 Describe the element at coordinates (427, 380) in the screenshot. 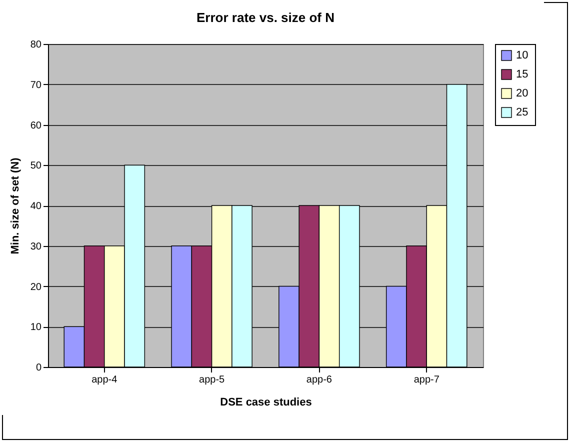

I see `x-tick-label: app-7` at that location.